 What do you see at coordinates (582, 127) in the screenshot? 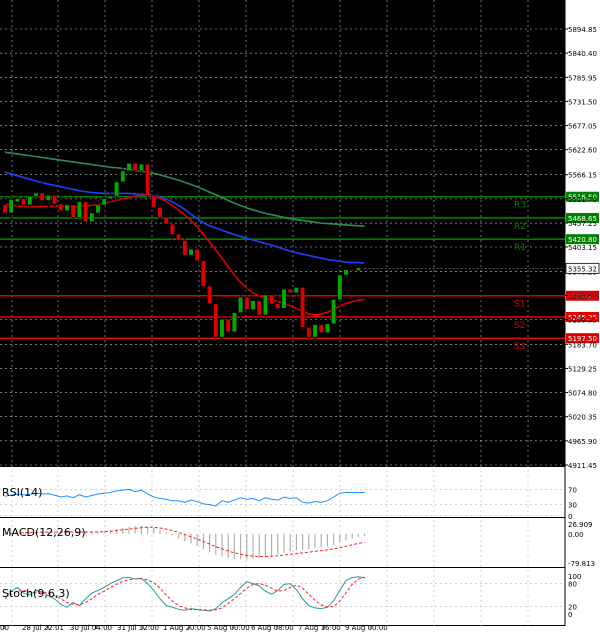
I see `y-tick-label: 5677.05` at bounding box center [582, 127].